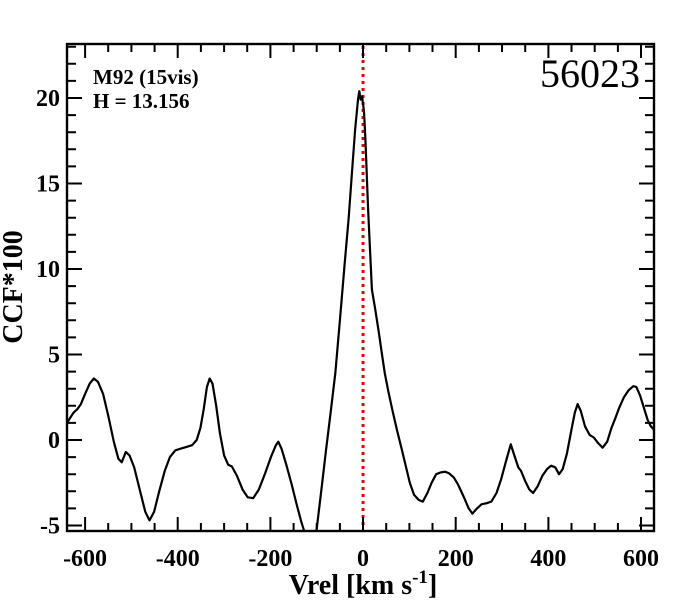  I want to click on y-tick-label: 20, so click(48, 99).